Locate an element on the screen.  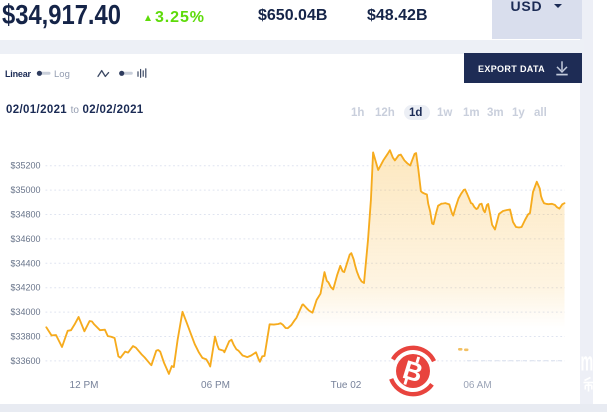
svg-text: Tue 02 is located at coordinates (346, 385).